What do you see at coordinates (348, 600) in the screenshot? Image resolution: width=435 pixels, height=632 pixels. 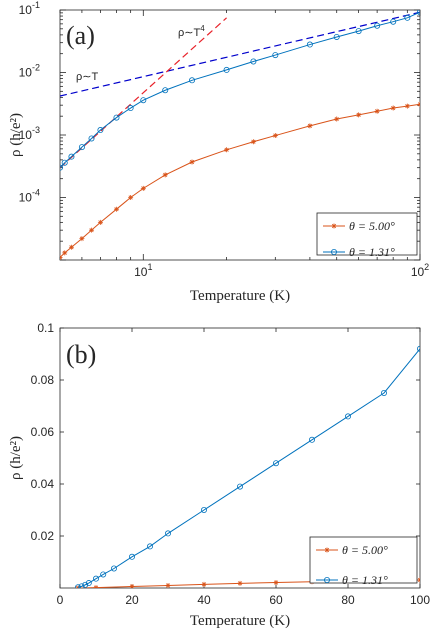 I see `x-tick-label: 80` at bounding box center [348, 600].